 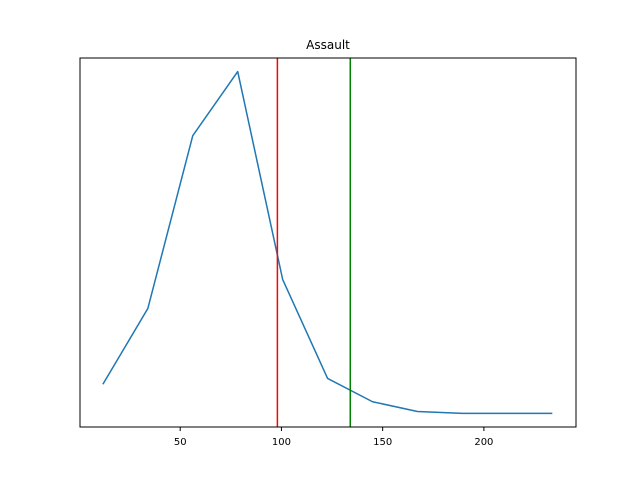 What do you see at coordinates (382, 442) in the screenshot?
I see `x-tick-label: 150` at bounding box center [382, 442].